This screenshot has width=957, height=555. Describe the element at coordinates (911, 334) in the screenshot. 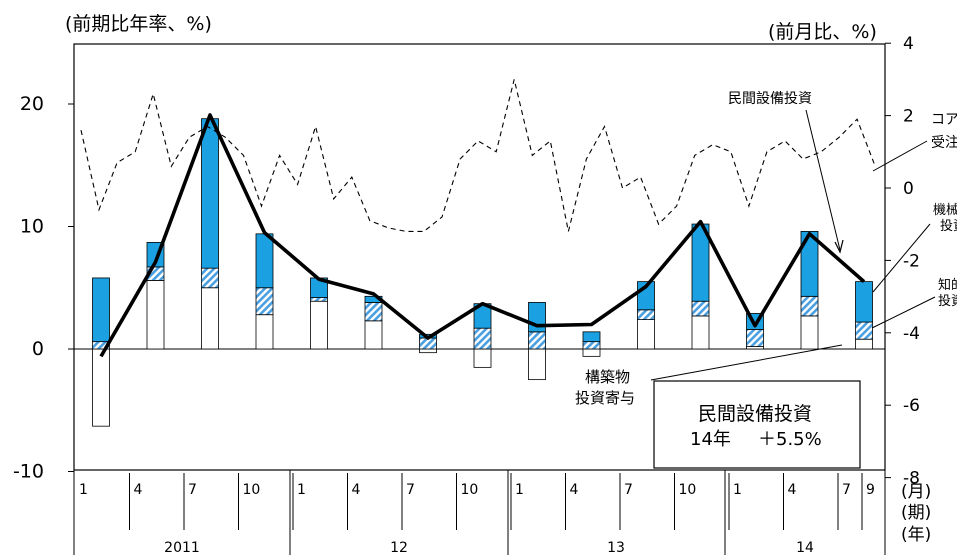

I see `right-tick-label: -4` at that location.